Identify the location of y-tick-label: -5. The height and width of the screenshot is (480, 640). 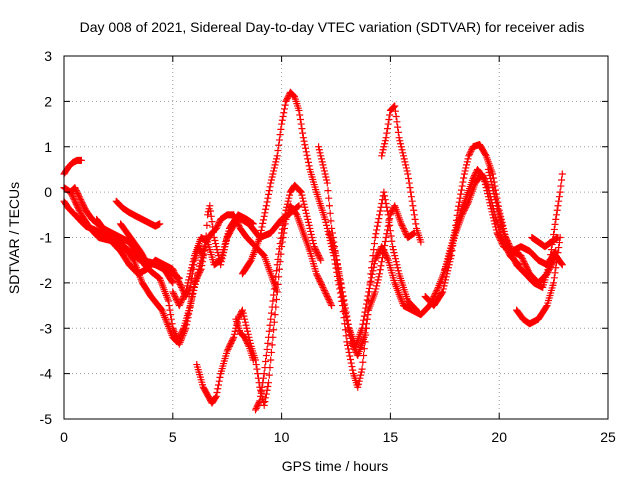
(46, 419).